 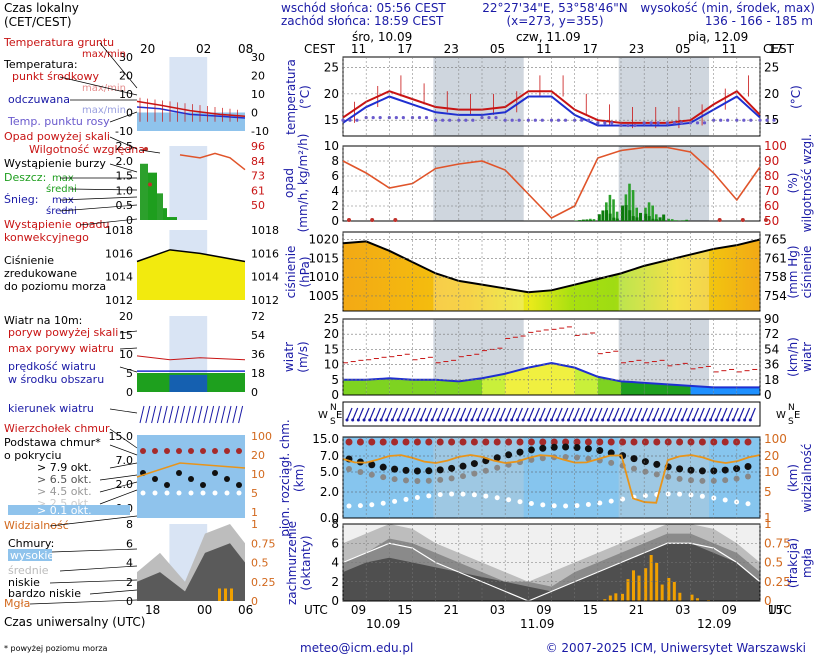 What do you see at coordinates (335, 601) in the screenshot?
I see `cov-tick-4: 0` at bounding box center [335, 601].